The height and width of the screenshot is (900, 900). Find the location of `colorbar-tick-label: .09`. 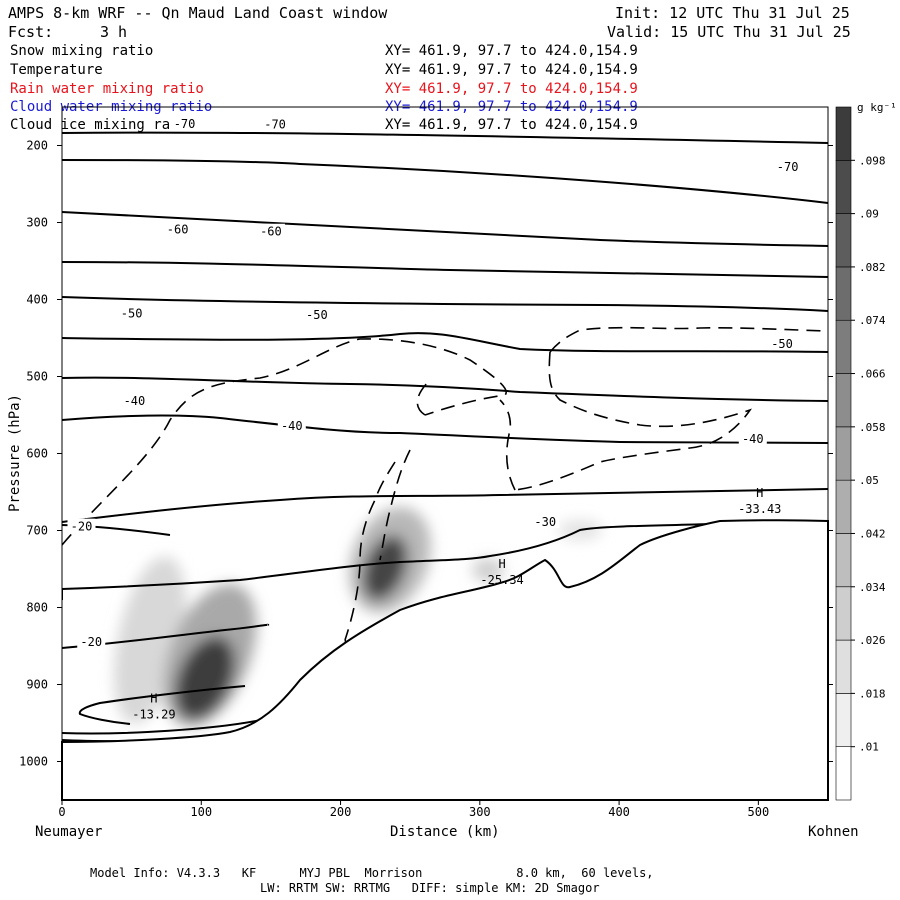

colorbar-tick-label: .09 is located at coordinates (869, 214).